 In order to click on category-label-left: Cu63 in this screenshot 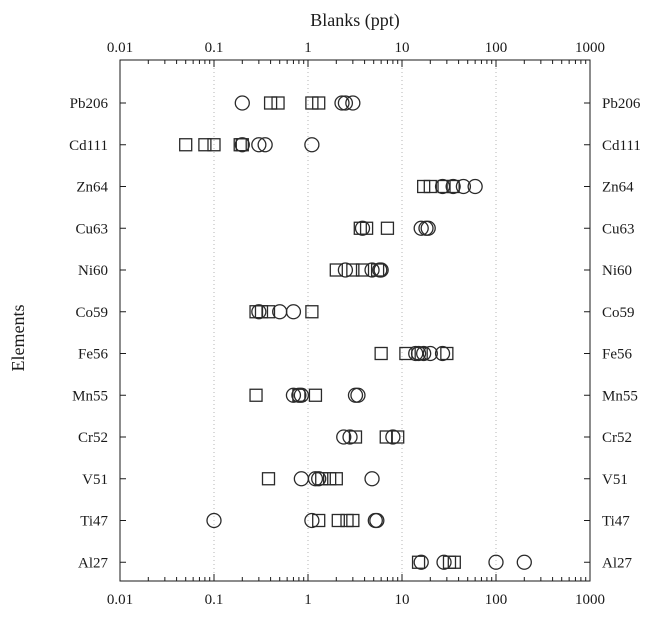, I will do `click(91, 229)`.